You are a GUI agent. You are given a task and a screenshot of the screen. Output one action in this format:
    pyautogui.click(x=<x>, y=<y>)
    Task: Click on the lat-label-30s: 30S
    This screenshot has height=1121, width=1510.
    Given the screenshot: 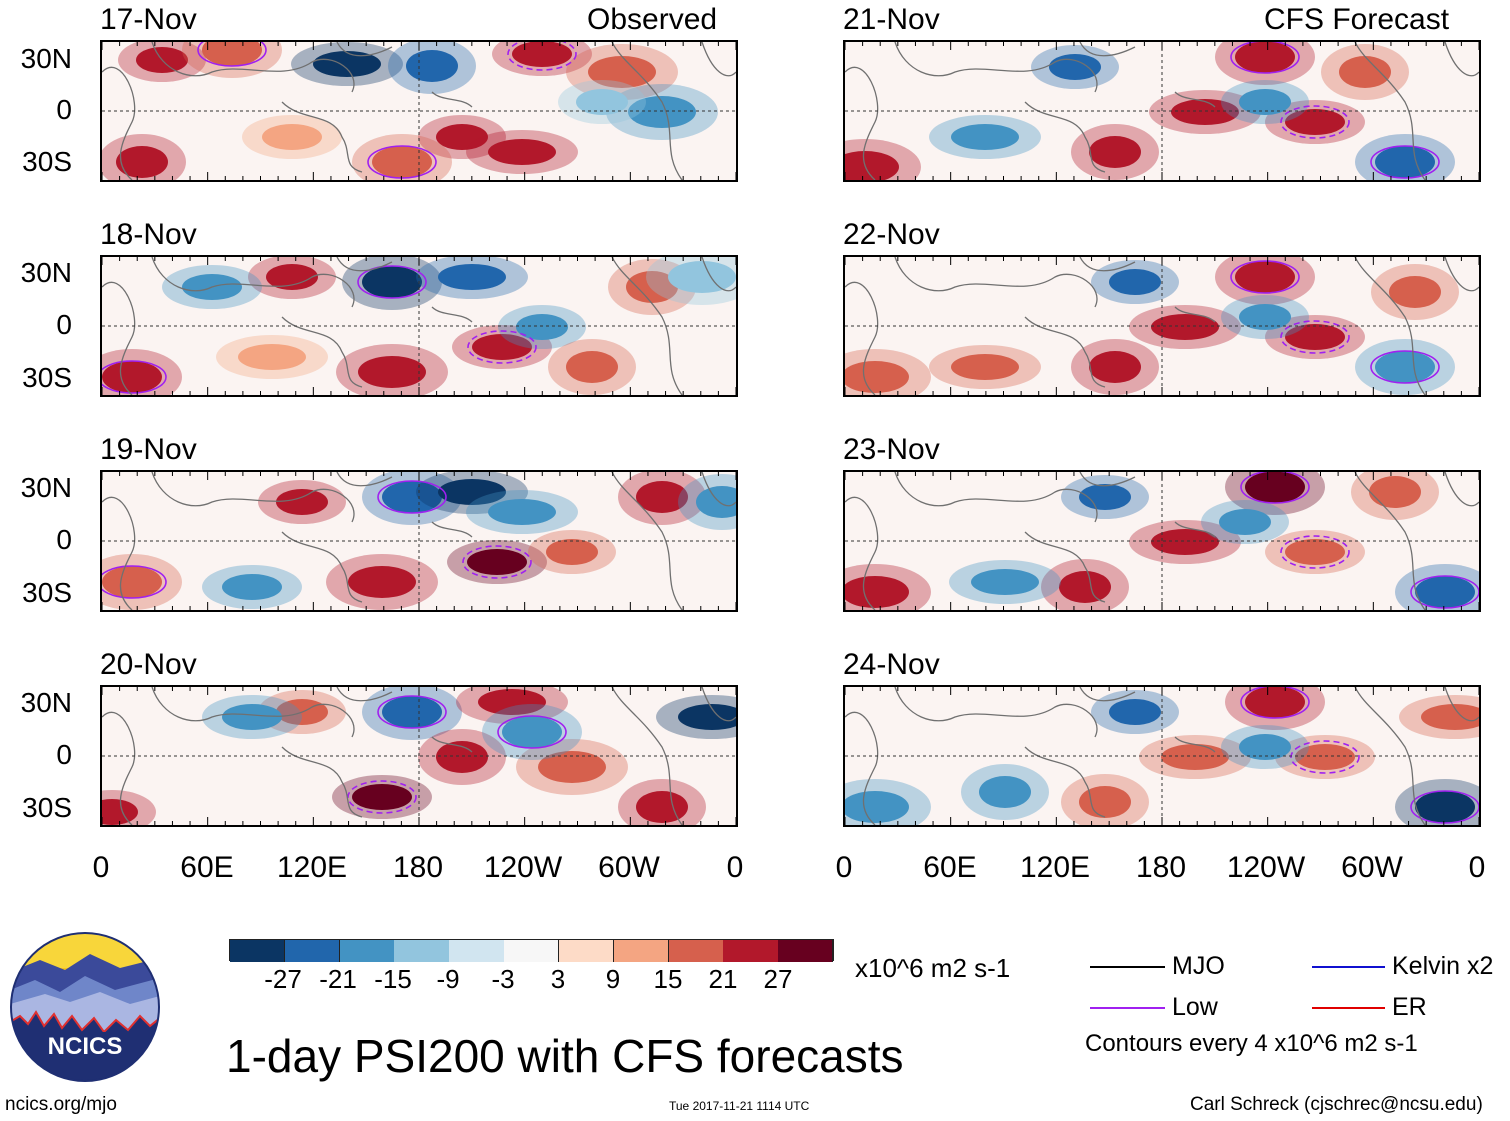 What is the action you would take?
    pyautogui.click(x=47, y=377)
    